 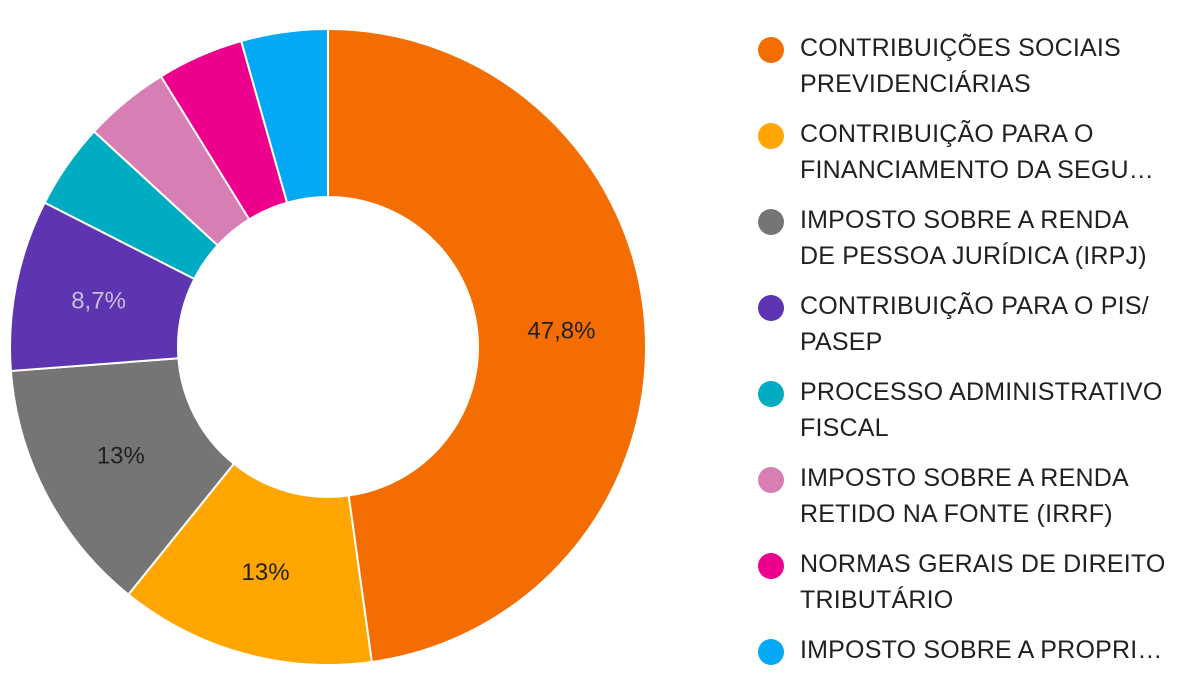 I want to click on legend-label-line: TRIBUTÁRIO, so click(x=877, y=600).